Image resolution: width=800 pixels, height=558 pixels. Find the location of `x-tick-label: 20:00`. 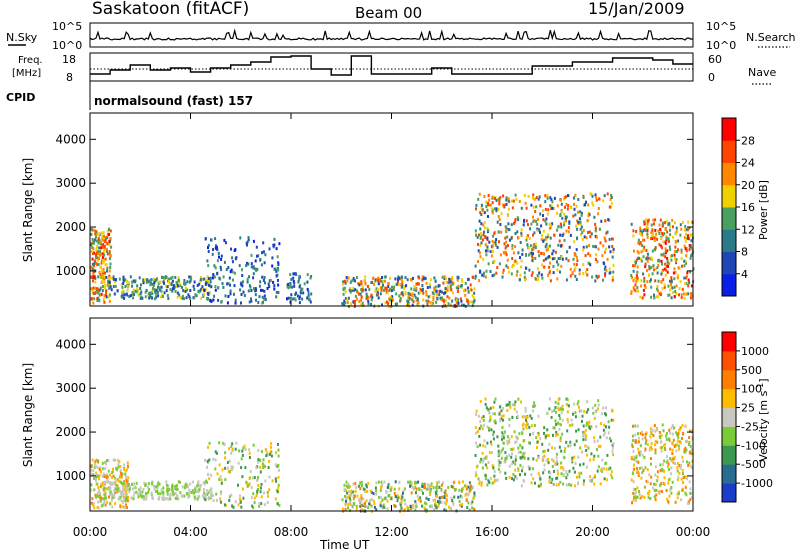

x-tick-label: 20:00 is located at coordinates (592, 532).